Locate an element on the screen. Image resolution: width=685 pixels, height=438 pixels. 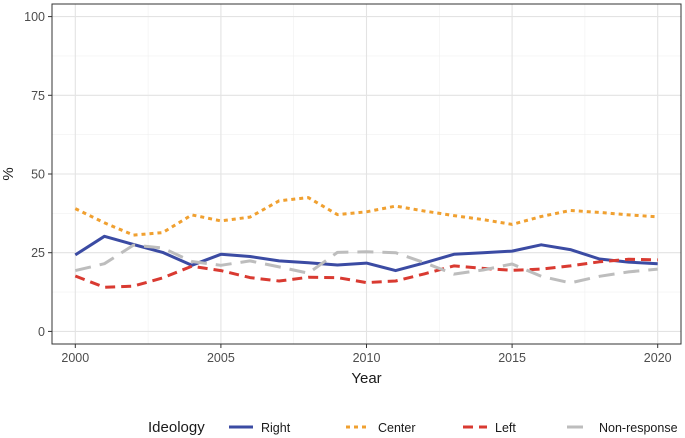
legend: Ideology Right Center Left Non-response is located at coordinates (413, 427).